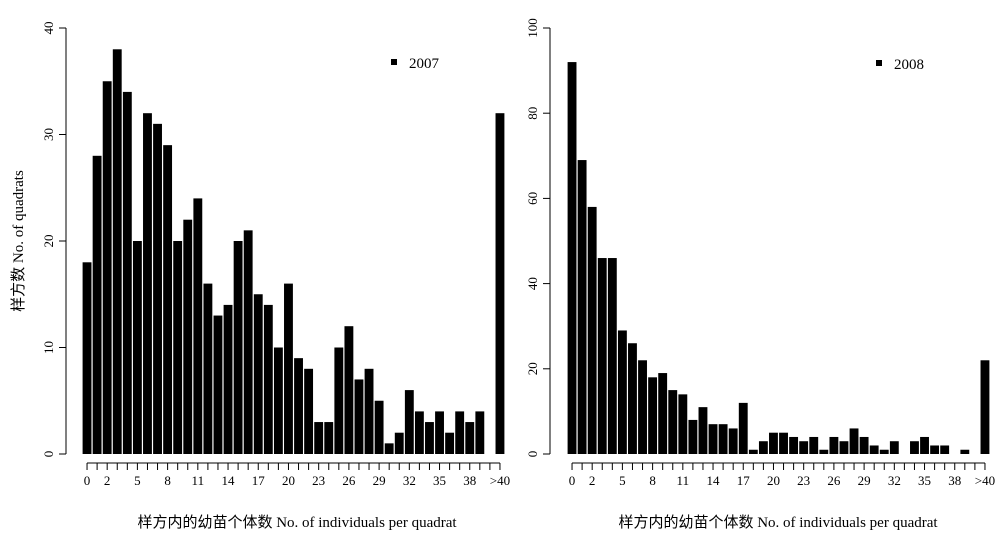 The height and width of the screenshot is (541, 1000). Describe the element at coordinates (532, 198) in the screenshot. I see `y-tick-label: 60` at that location.